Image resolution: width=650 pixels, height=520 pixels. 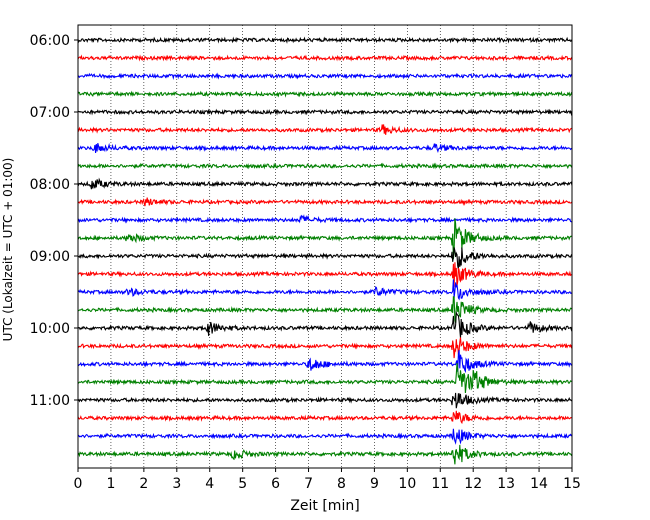 I want to click on x-tick-label: 9, so click(x=374, y=484).